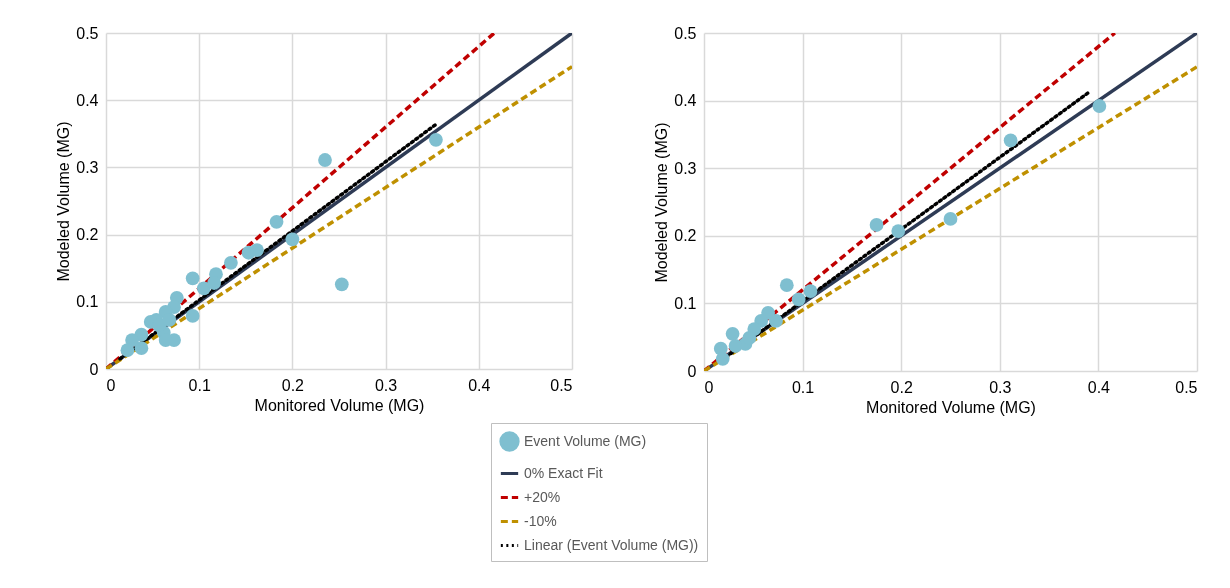 This screenshot has height=588, width=1230. What do you see at coordinates (585, 440) in the screenshot?
I see `legend-label: Event Volume (MG)` at bounding box center [585, 440].